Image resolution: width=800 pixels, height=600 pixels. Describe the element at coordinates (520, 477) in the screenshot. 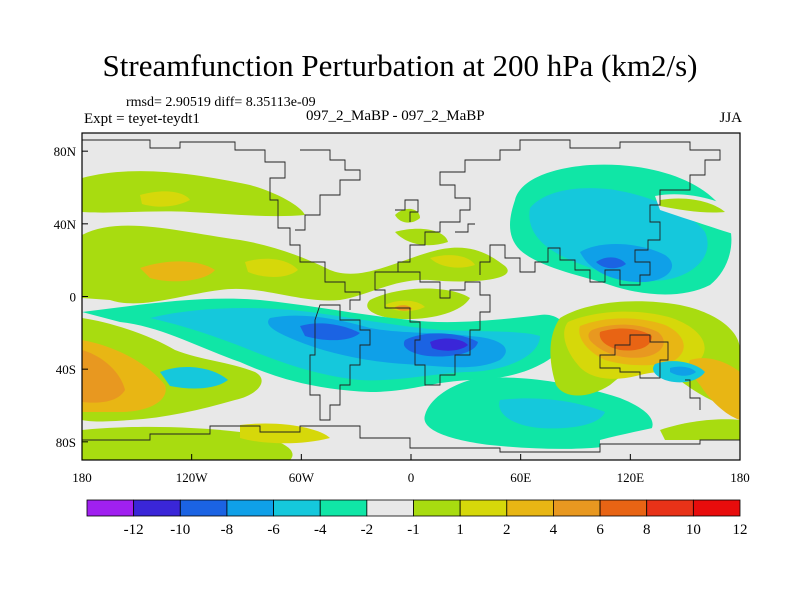

I see `x-tick-label: 60E` at that location.